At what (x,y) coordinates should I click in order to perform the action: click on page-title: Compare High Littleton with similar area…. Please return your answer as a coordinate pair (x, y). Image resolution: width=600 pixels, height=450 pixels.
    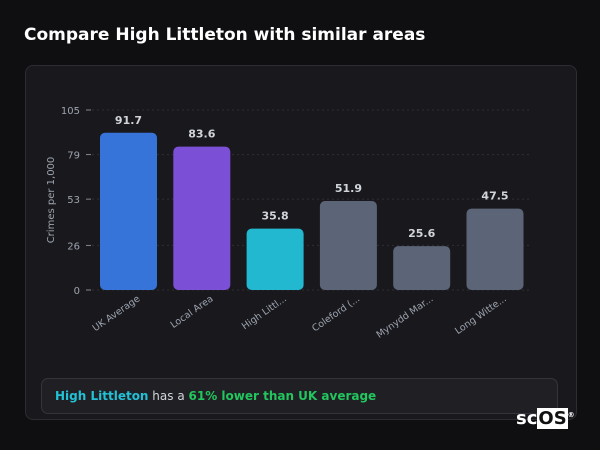
    Looking at the image, I should click on (225, 35).